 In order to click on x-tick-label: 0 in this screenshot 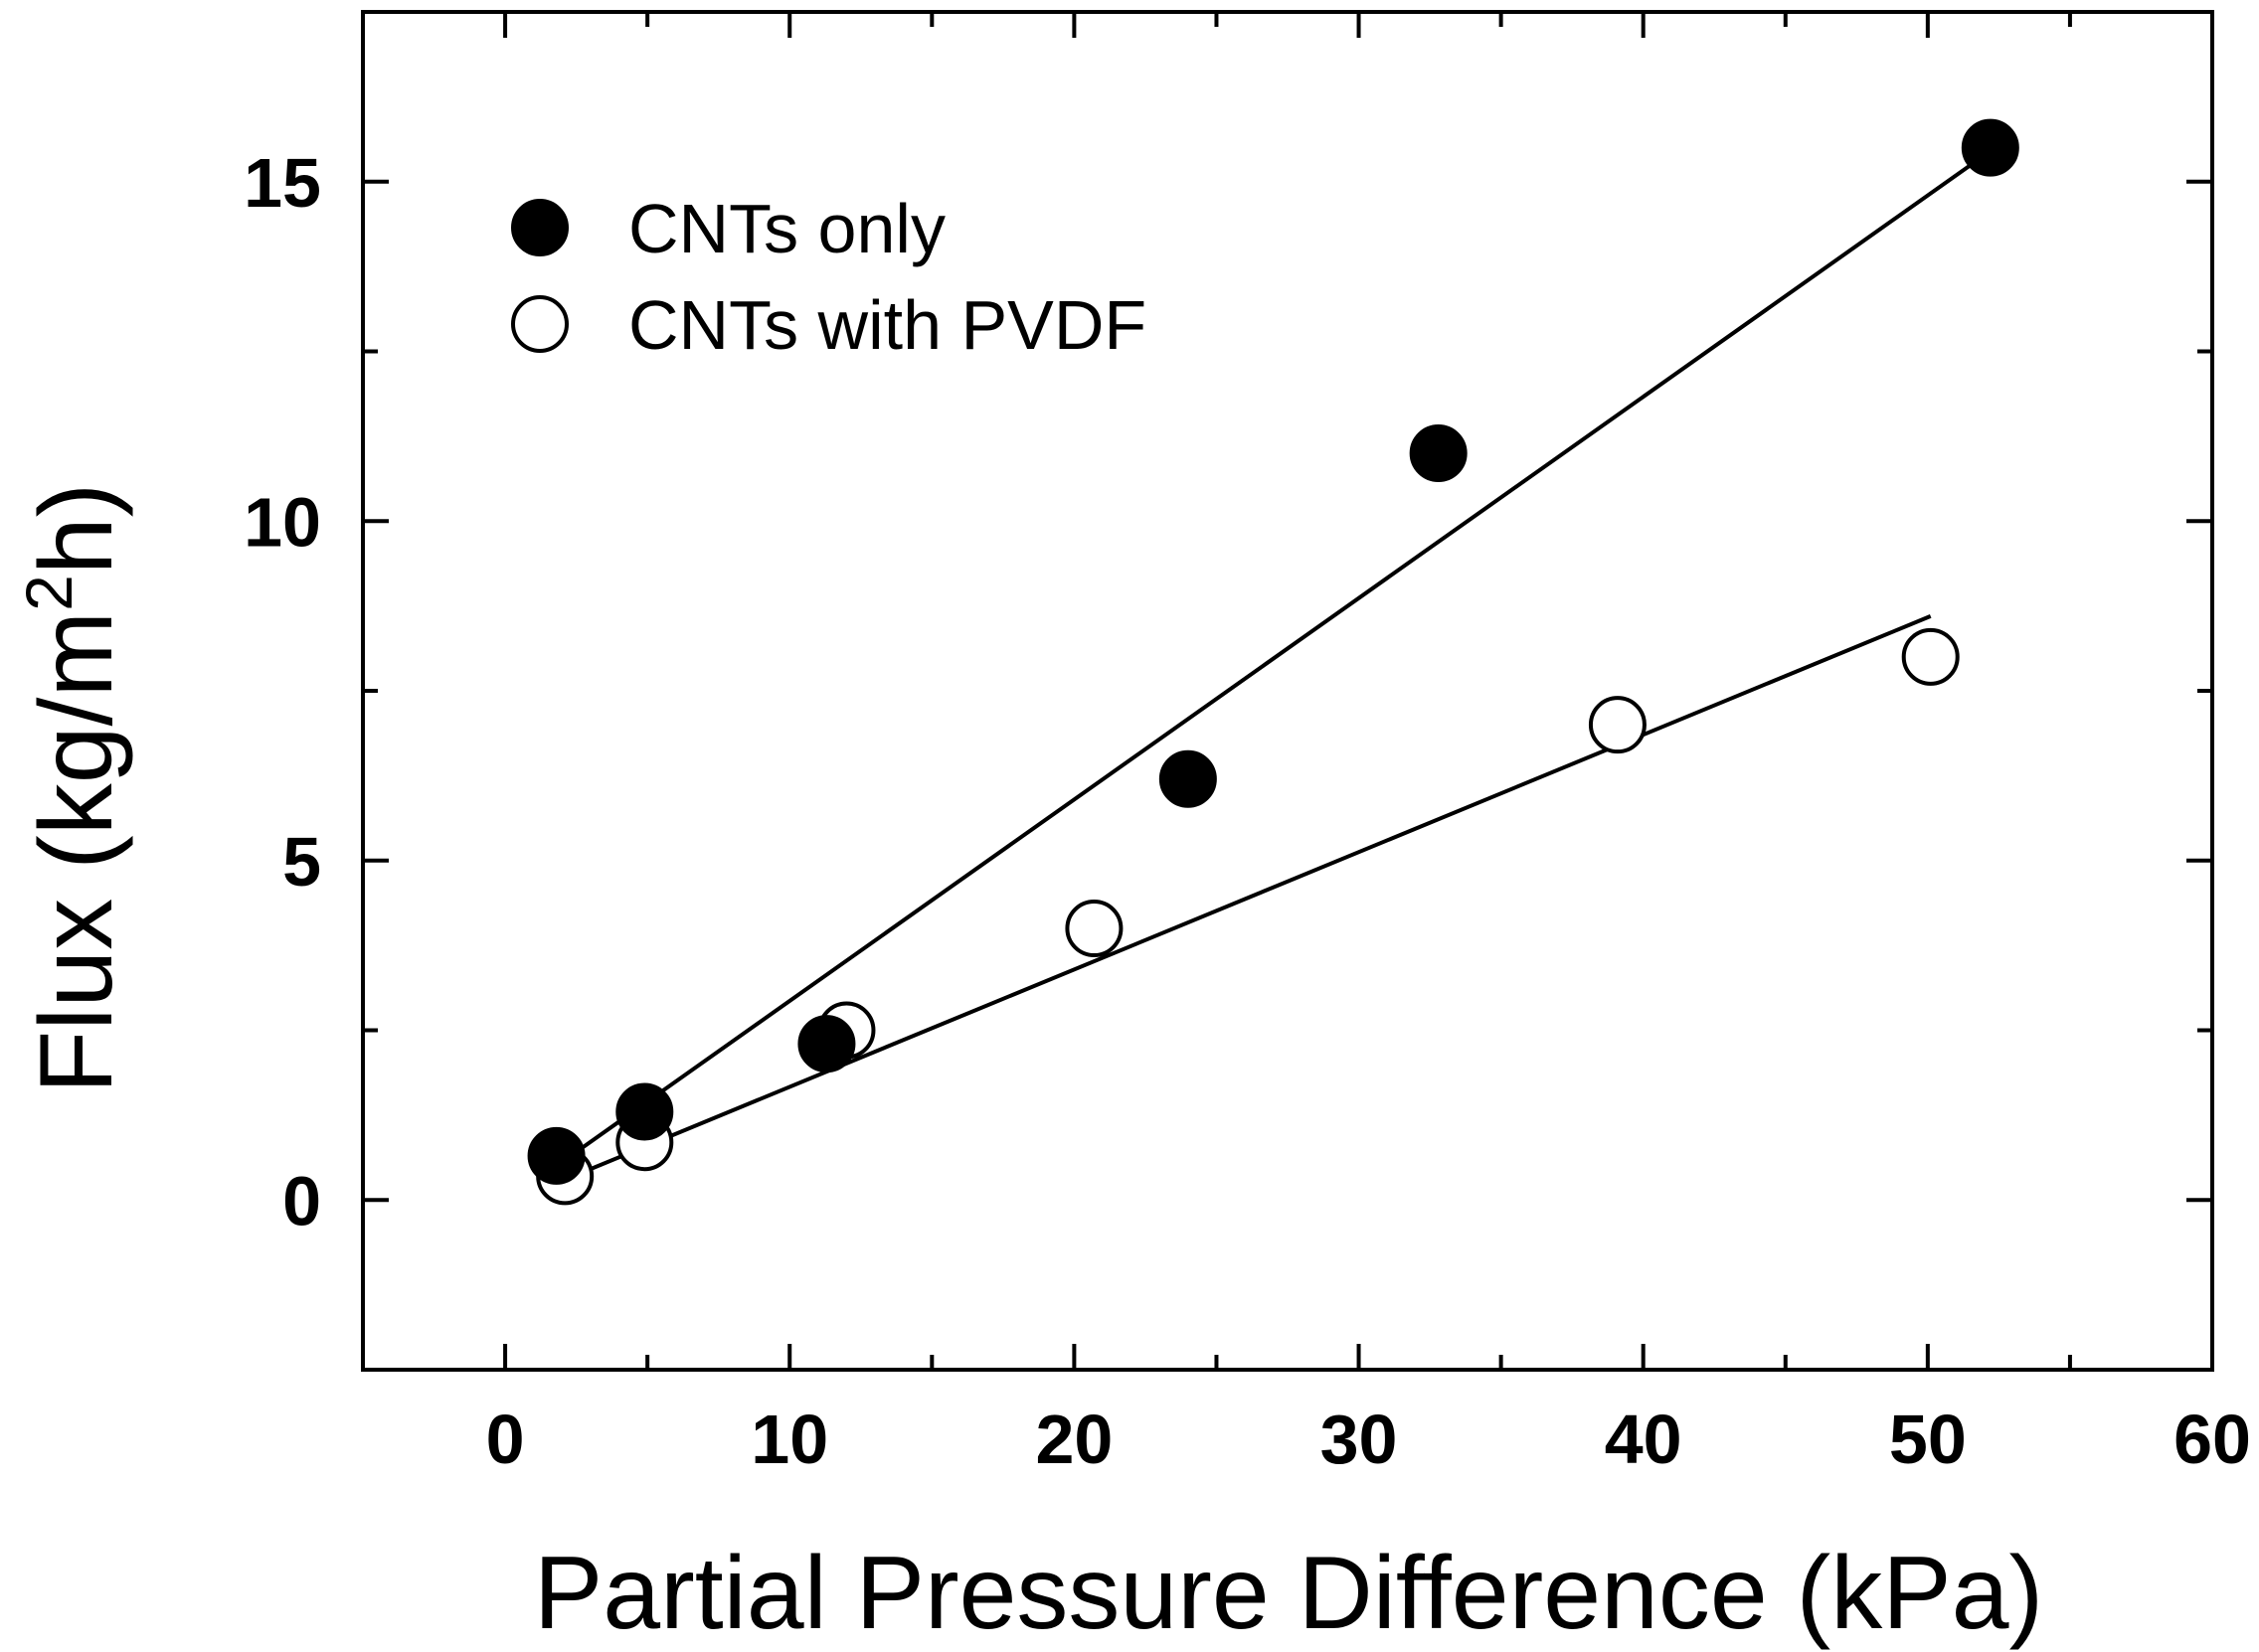, I will do `click(506, 1439)`.